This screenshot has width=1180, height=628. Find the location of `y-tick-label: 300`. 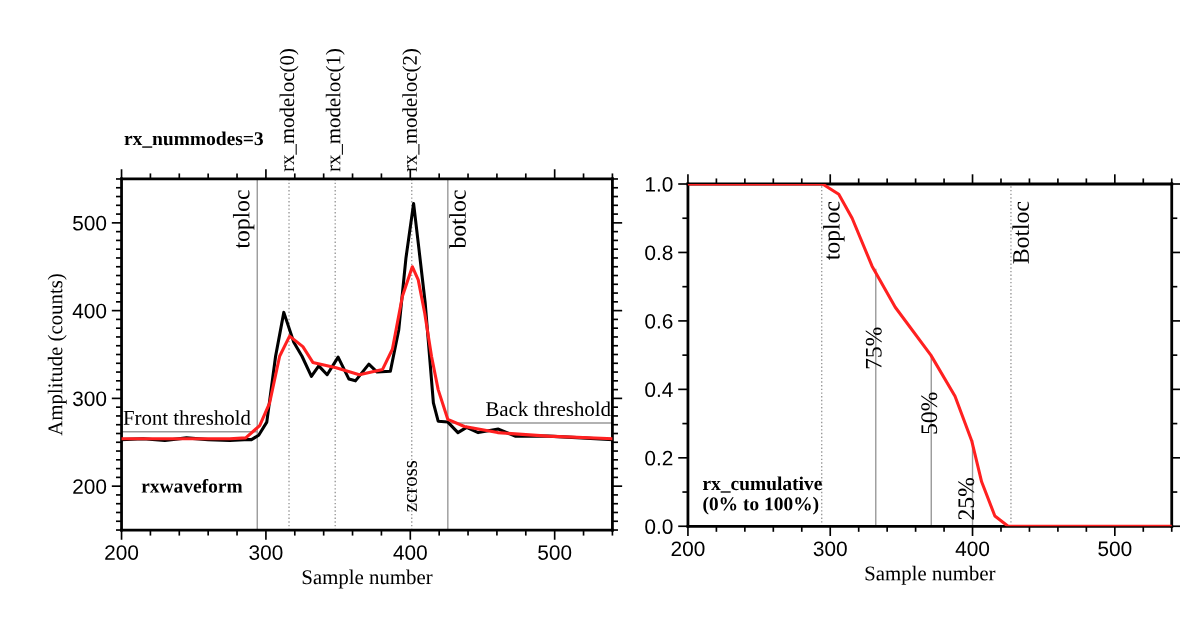

y-tick-label: 300 is located at coordinates (90, 399).